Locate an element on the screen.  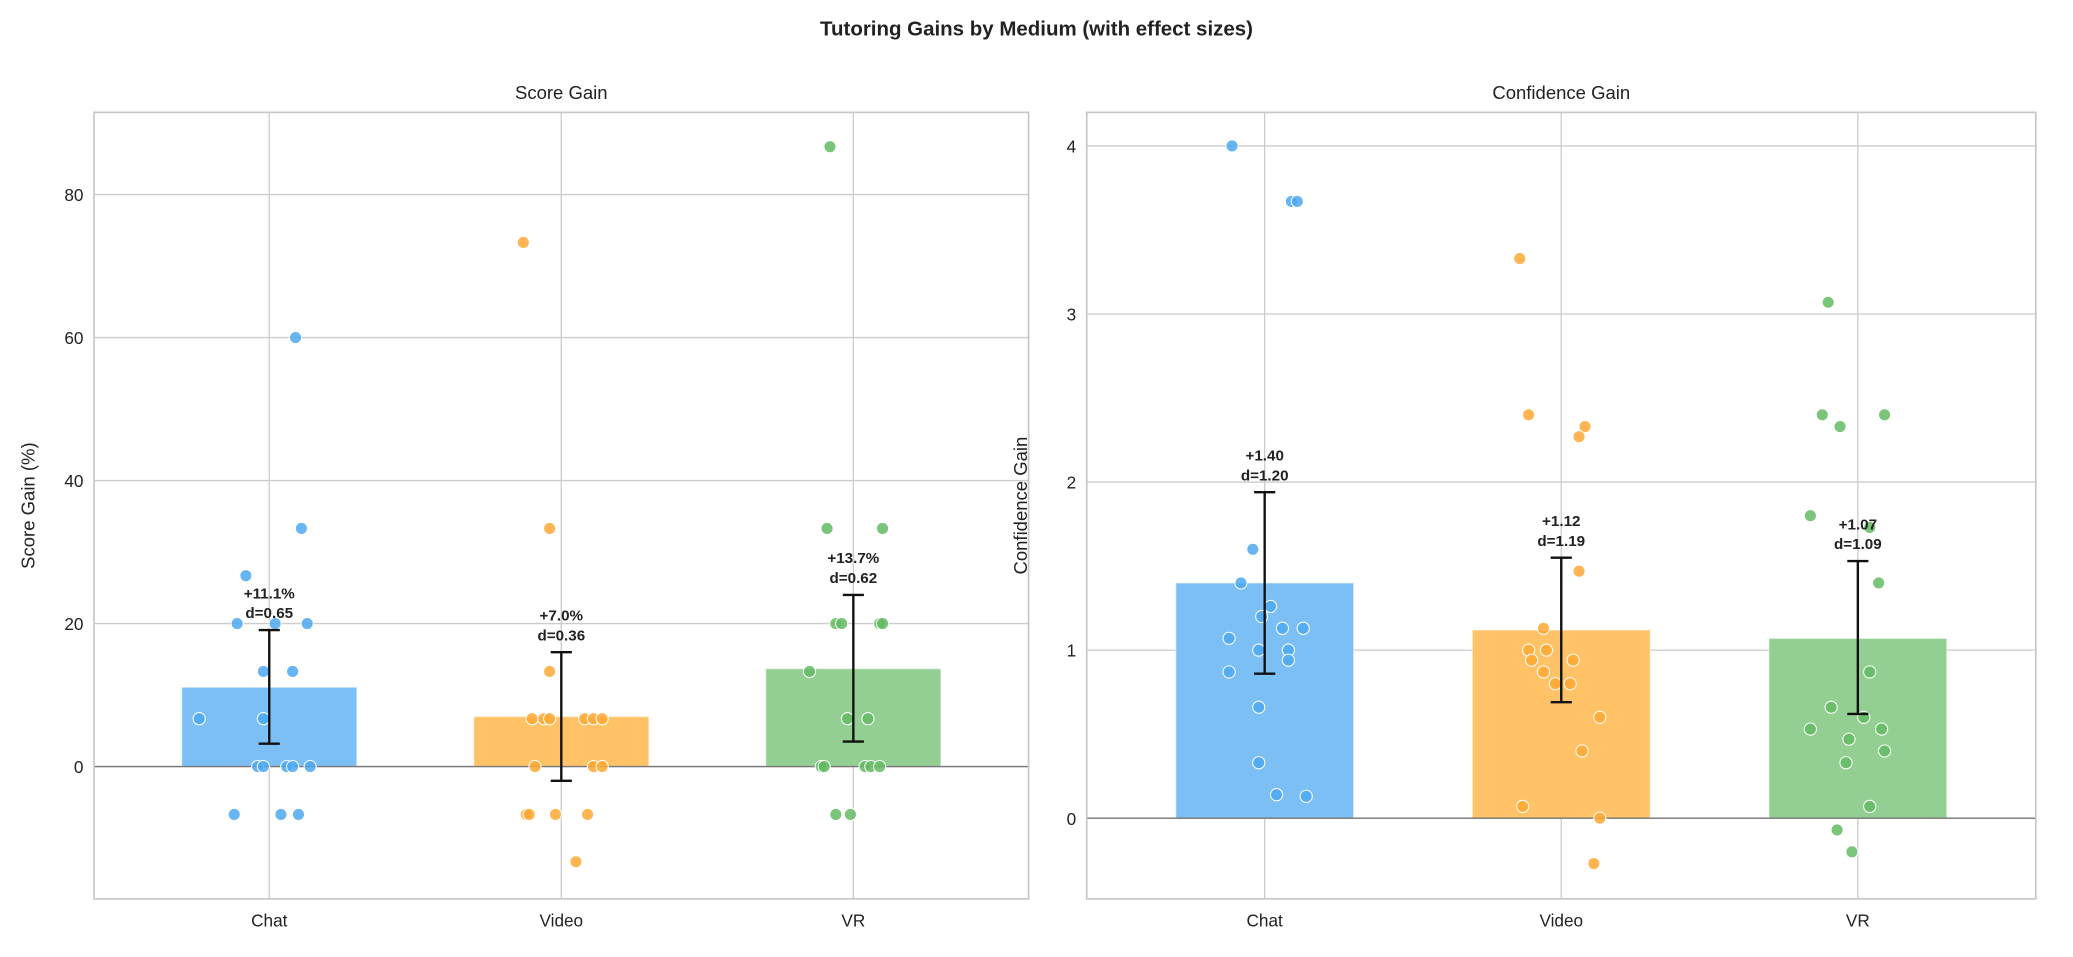
bar-value-label: +1.12 is located at coordinates (1561, 521).